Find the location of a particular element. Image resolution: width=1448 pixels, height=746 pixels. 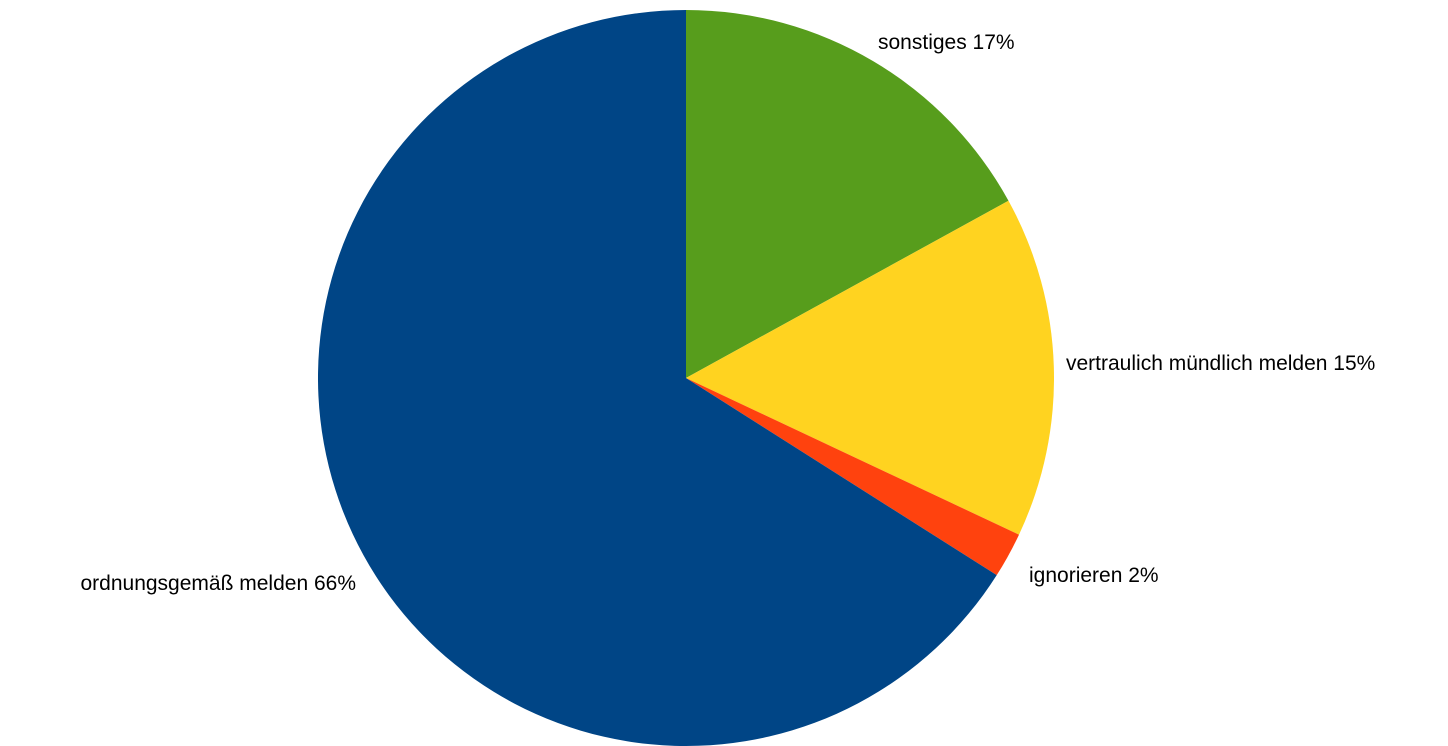

slice-label-vertraulich-muendlich-melden: vertraulich mündlich melden 15% is located at coordinates (1220, 363).